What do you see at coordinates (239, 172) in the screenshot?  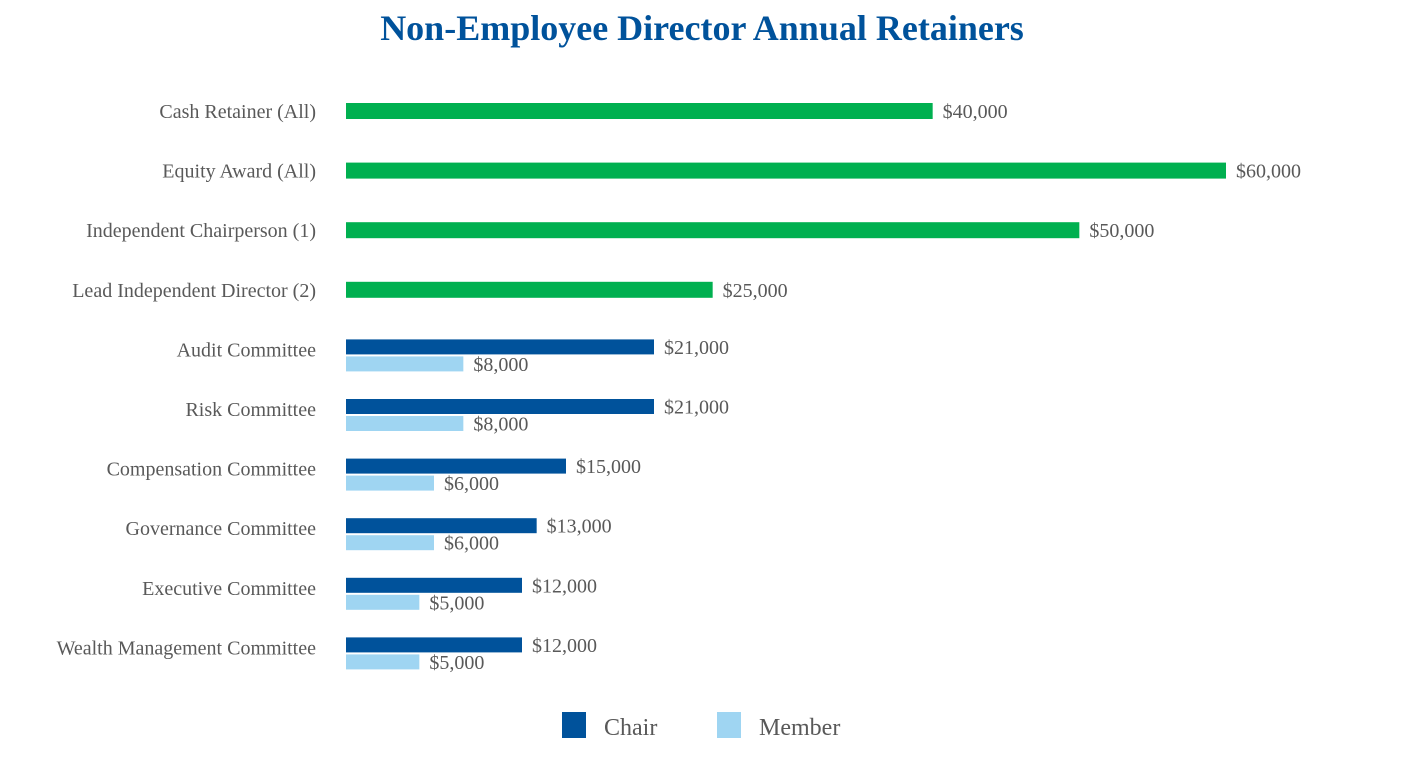 I see `category-label: Equity Award (All)` at bounding box center [239, 172].